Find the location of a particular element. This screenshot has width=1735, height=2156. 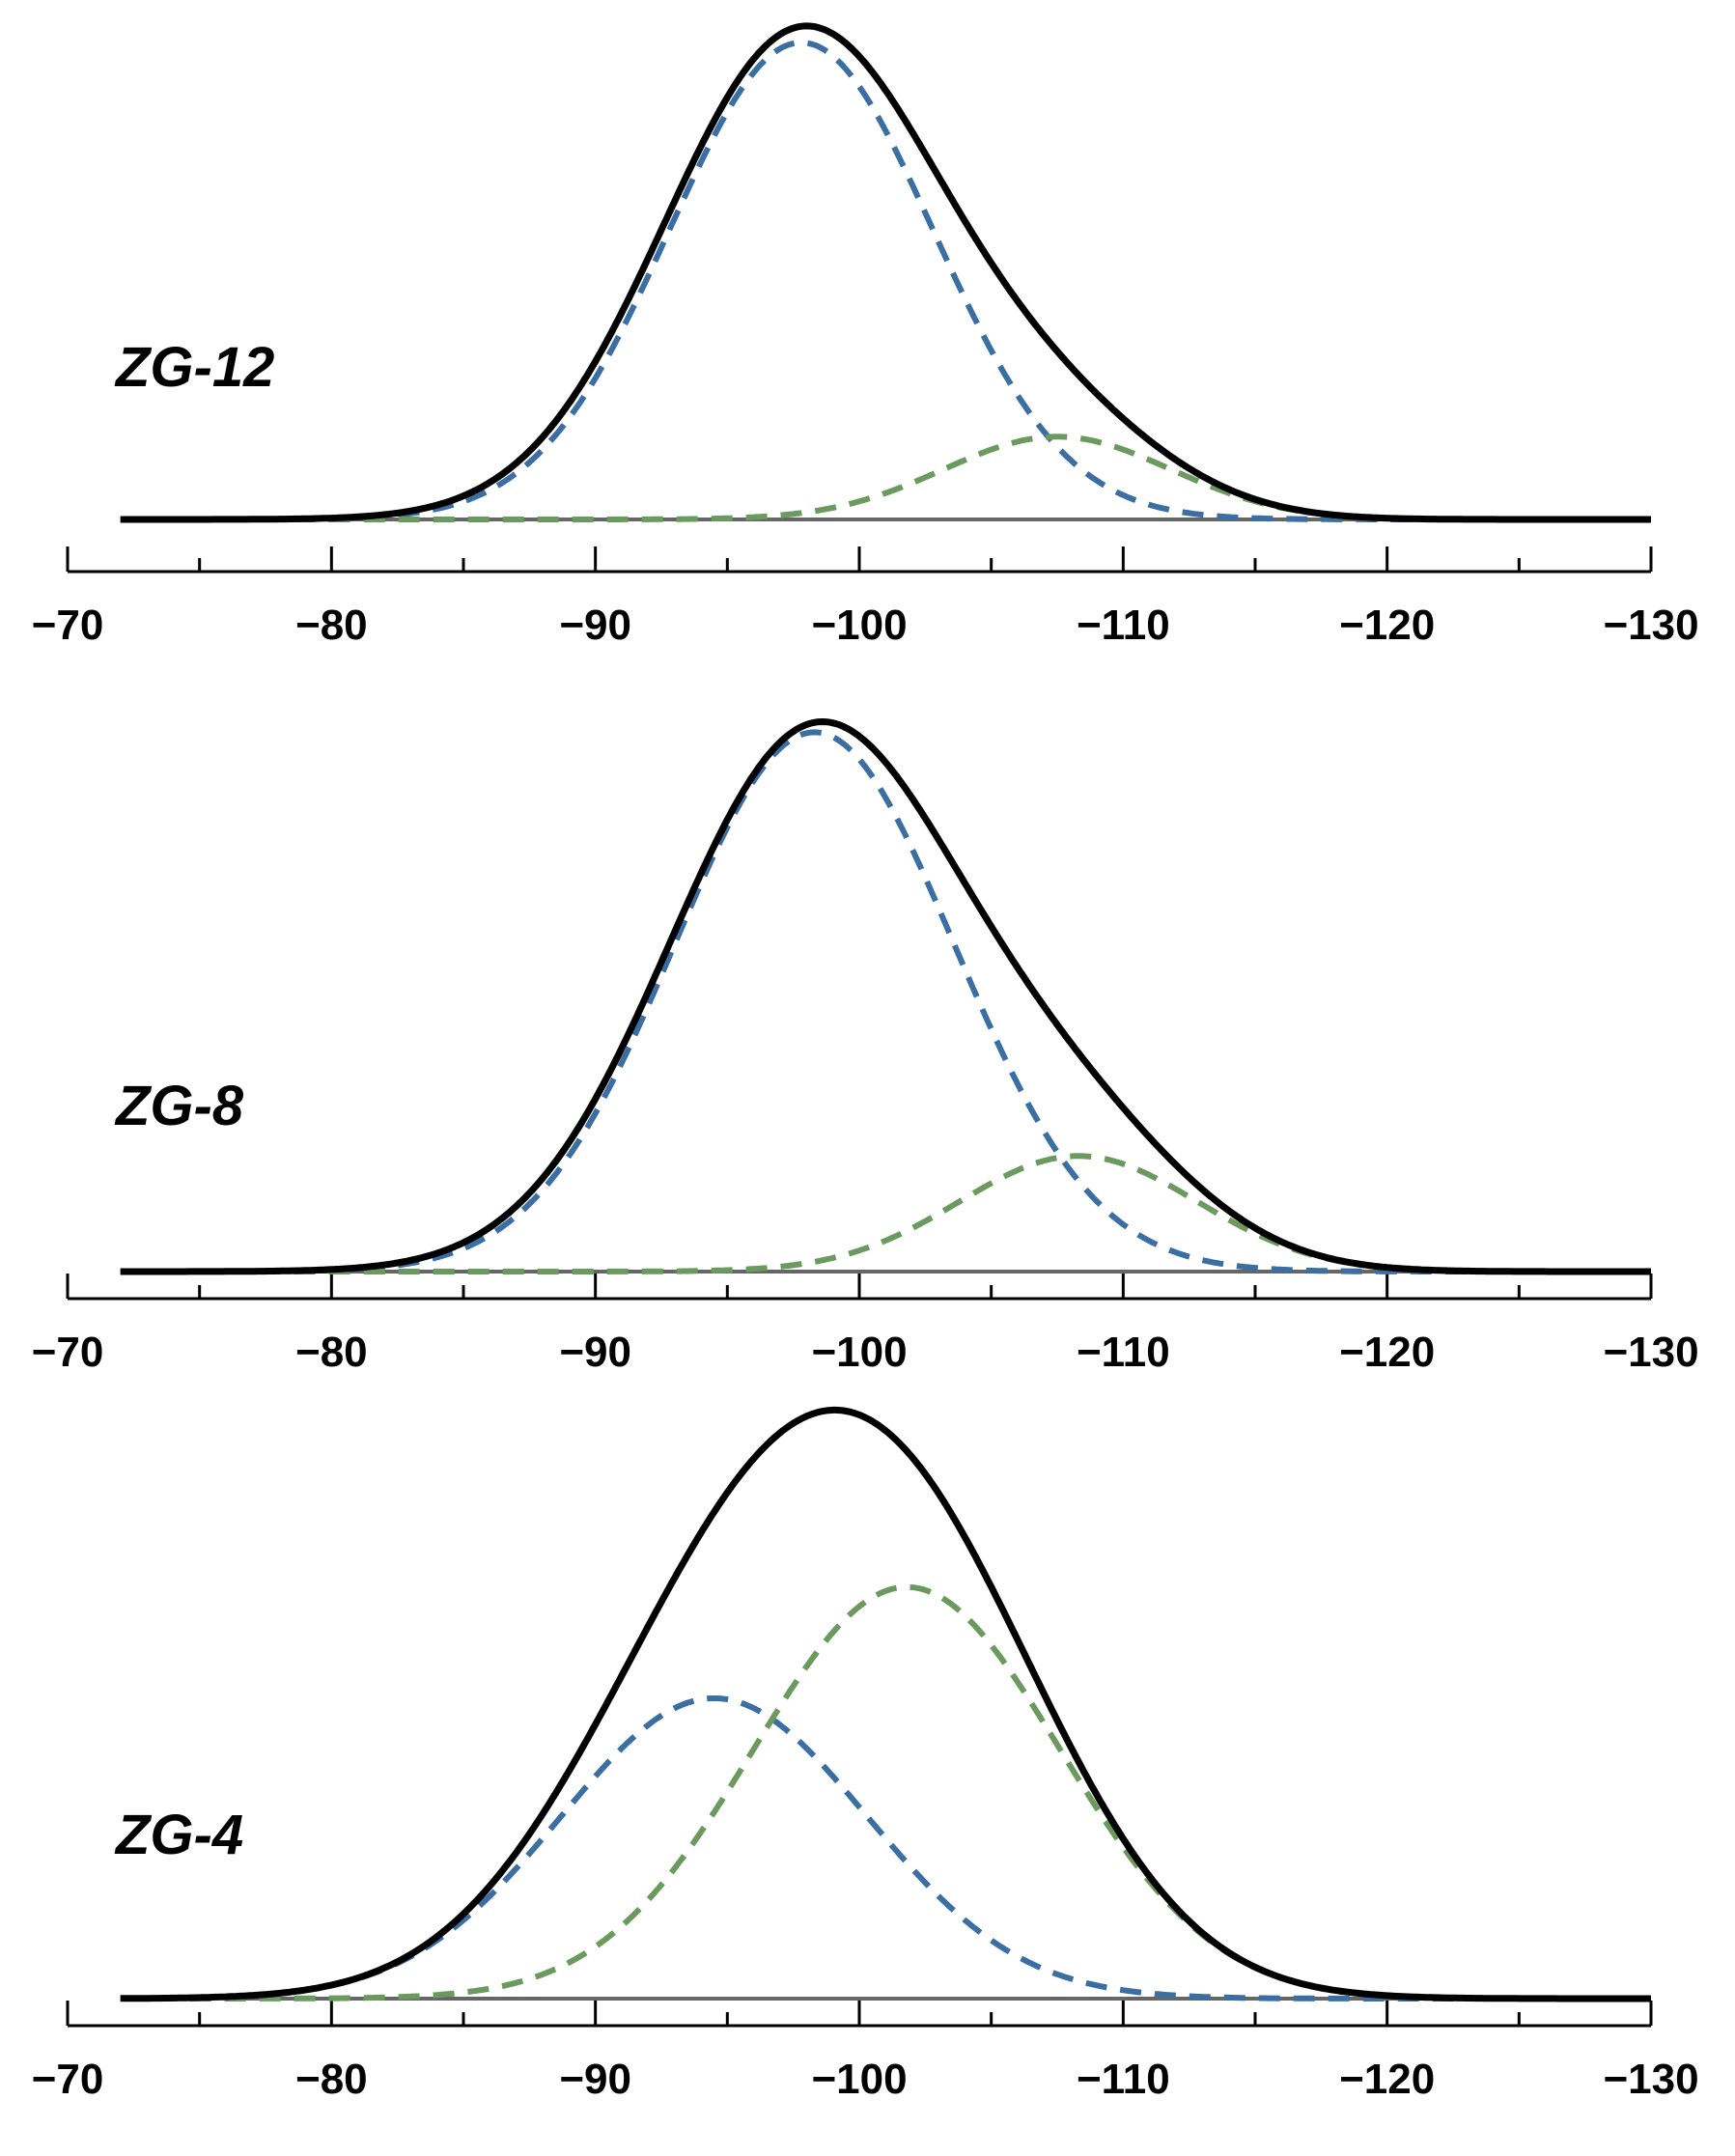

panel-label: ZG-8 is located at coordinates (179, 1106).